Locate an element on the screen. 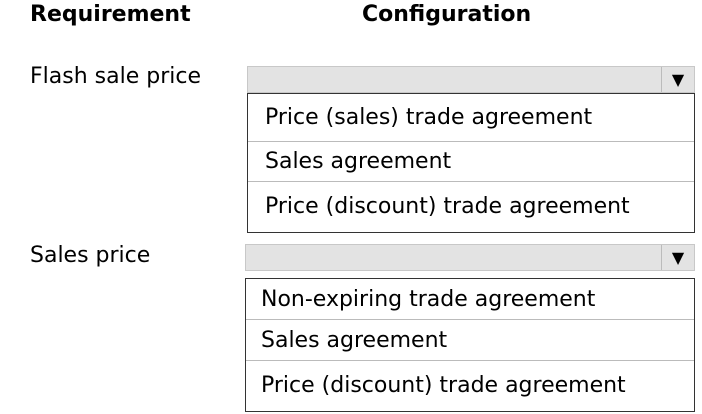 The height and width of the screenshot is (414, 702). configuration-header: Configuration is located at coordinates (447, 14).